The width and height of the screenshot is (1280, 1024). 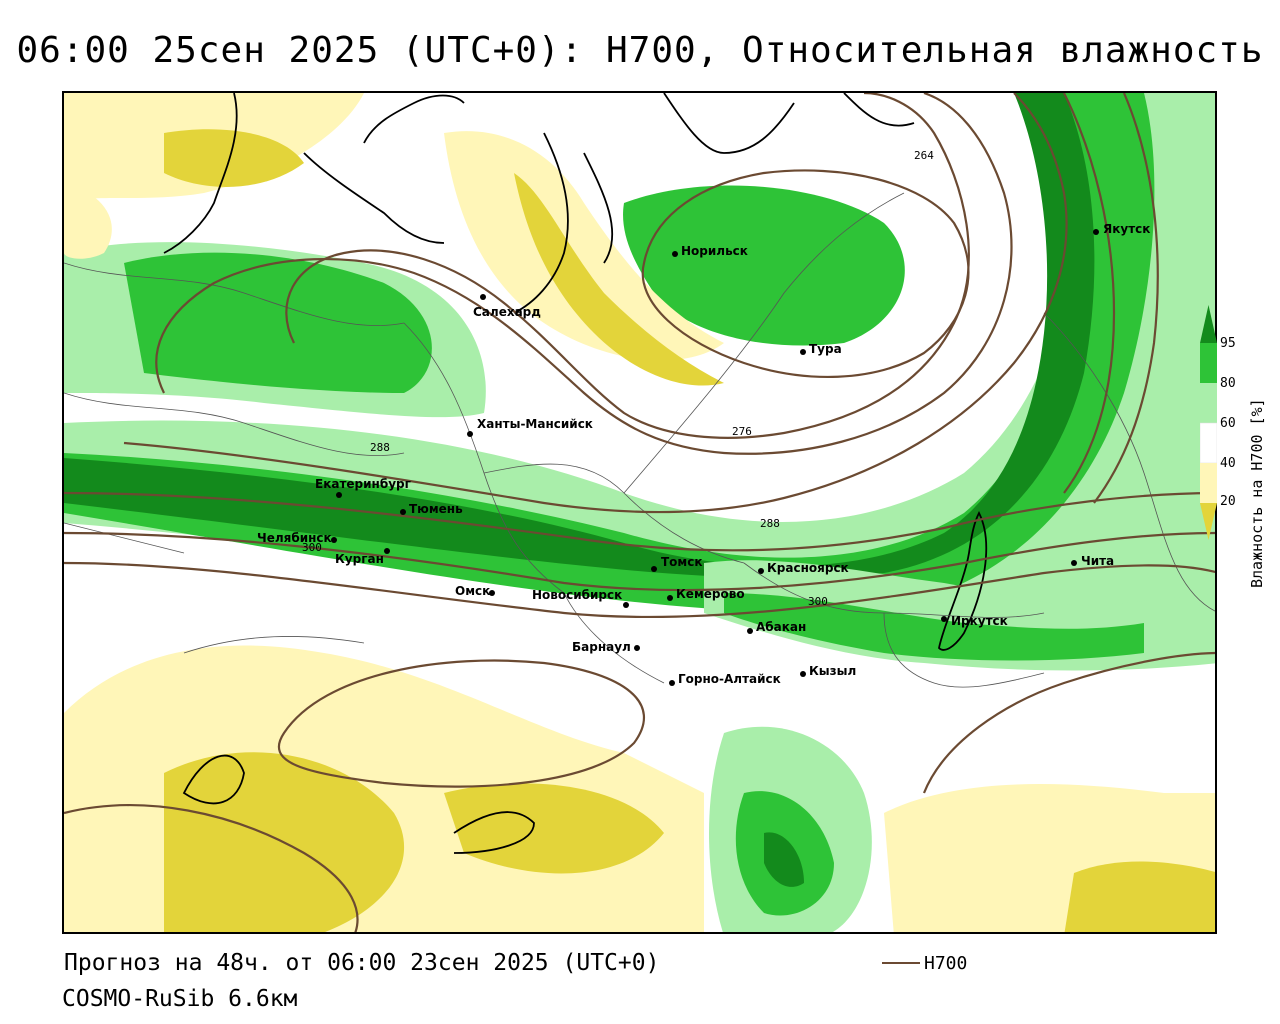 I want to click on colorbar-tick: 95, so click(x=1228, y=343).